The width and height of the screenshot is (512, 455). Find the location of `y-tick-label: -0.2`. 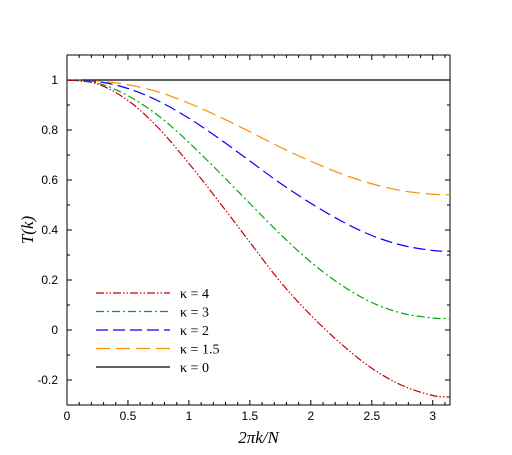

y-tick-label: -0.2 is located at coordinates (47, 380).